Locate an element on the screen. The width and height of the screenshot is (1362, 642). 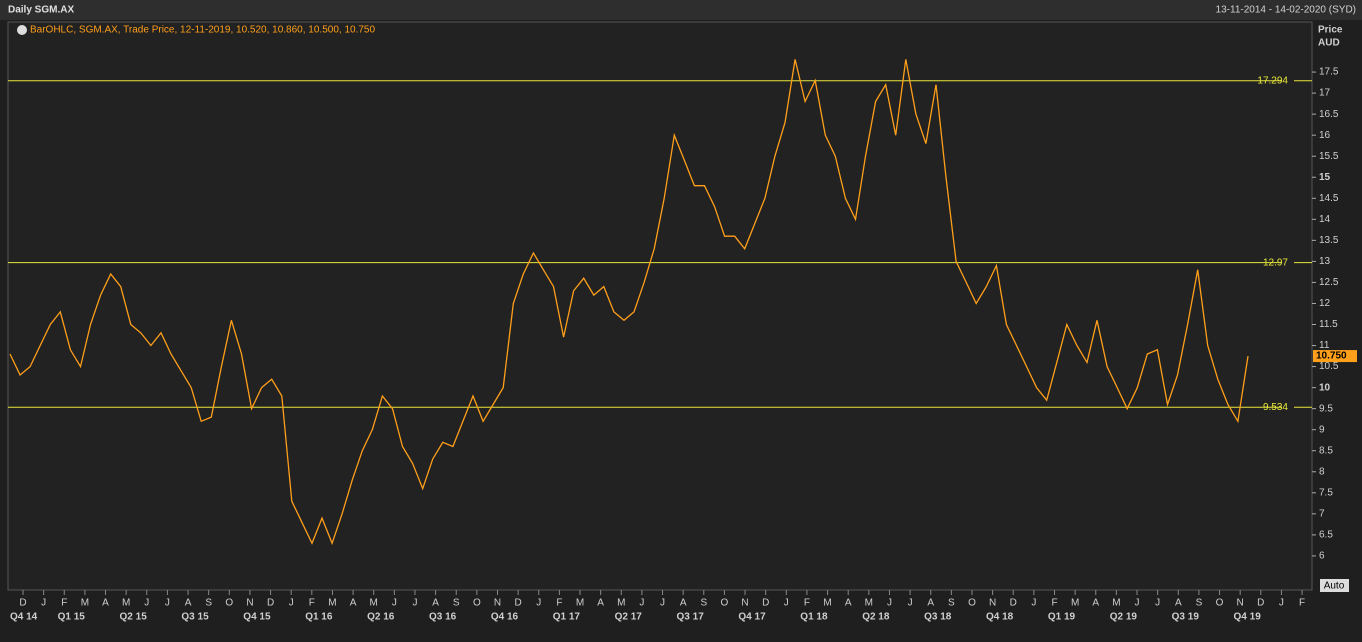
y-tick-label: 10 is located at coordinates (1325, 387).